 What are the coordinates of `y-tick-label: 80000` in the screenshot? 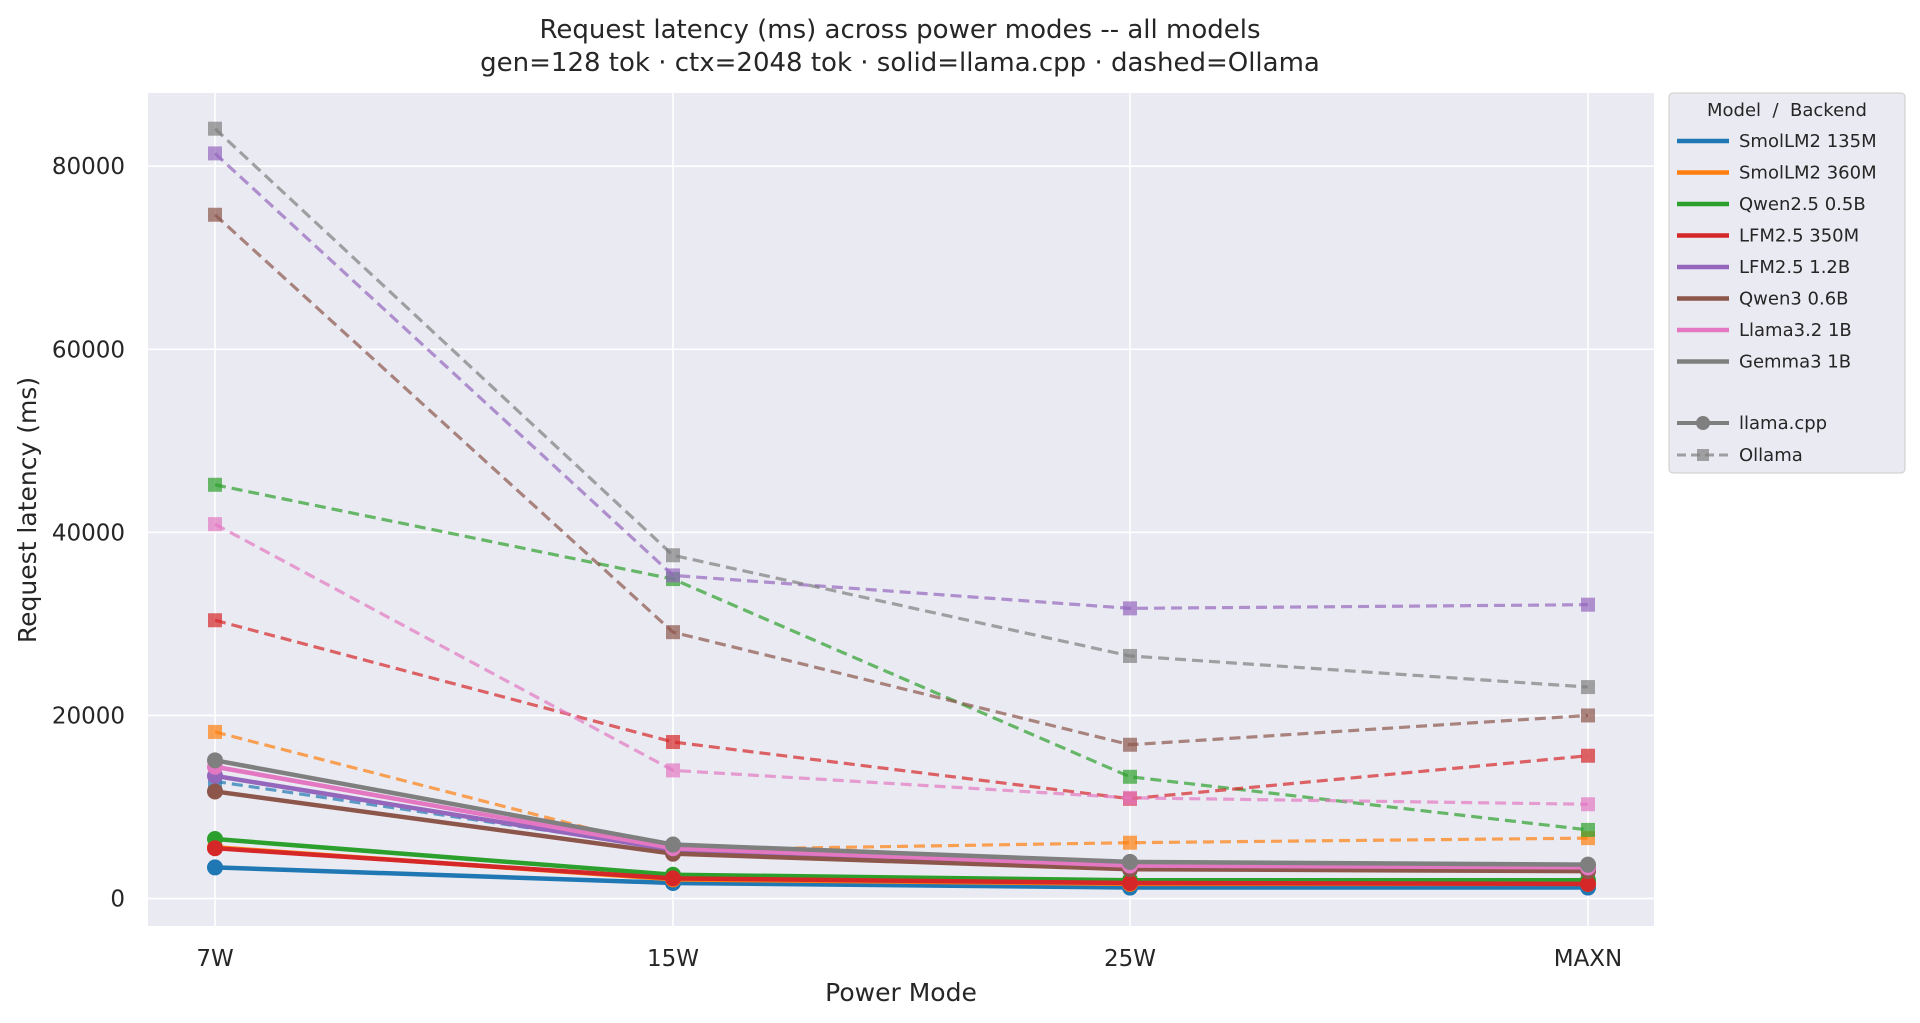 It's located at (88, 167).